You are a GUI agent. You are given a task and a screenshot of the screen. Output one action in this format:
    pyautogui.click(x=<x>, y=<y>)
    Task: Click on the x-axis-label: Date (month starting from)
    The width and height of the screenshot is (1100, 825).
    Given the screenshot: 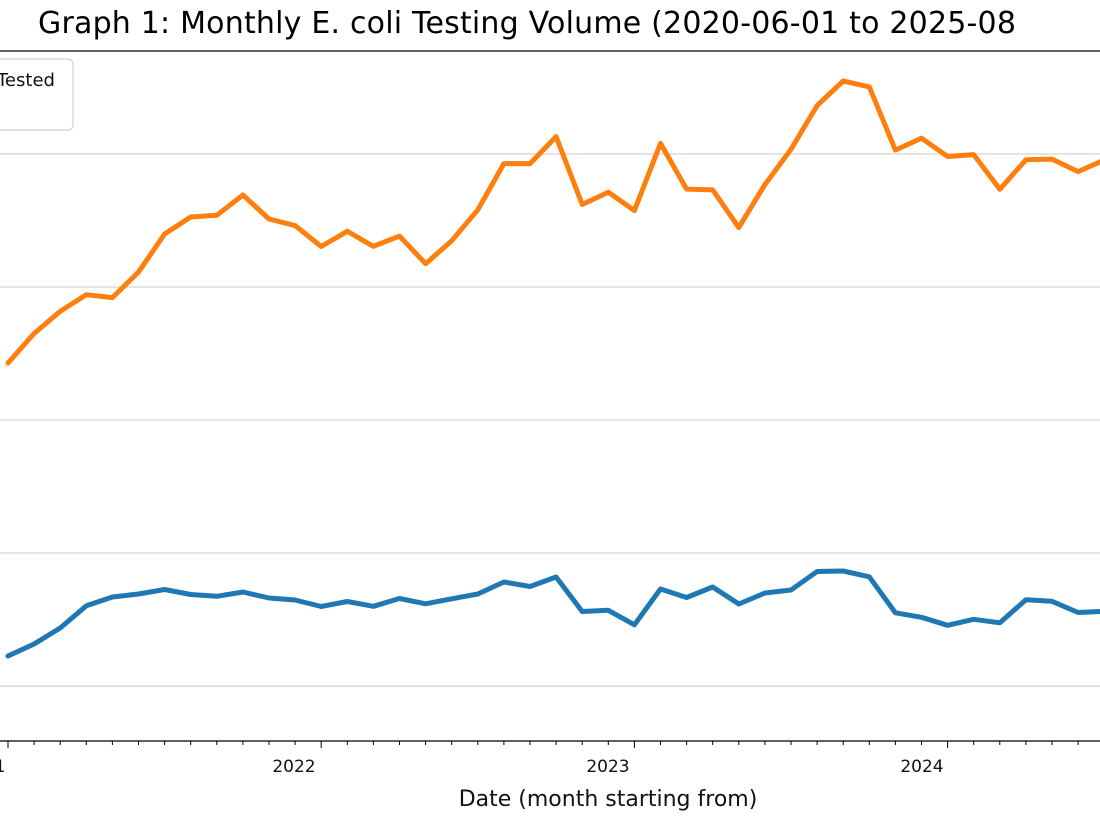 What is the action you would take?
    pyautogui.click(x=608, y=799)
    